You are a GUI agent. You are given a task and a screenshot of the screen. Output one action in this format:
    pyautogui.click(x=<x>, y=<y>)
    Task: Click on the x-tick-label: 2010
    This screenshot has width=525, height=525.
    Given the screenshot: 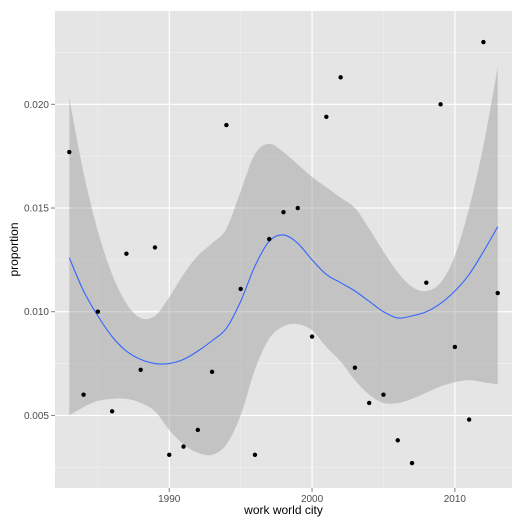 What is the action you would take?
    pyautogui.click(x=455, y=499)
    